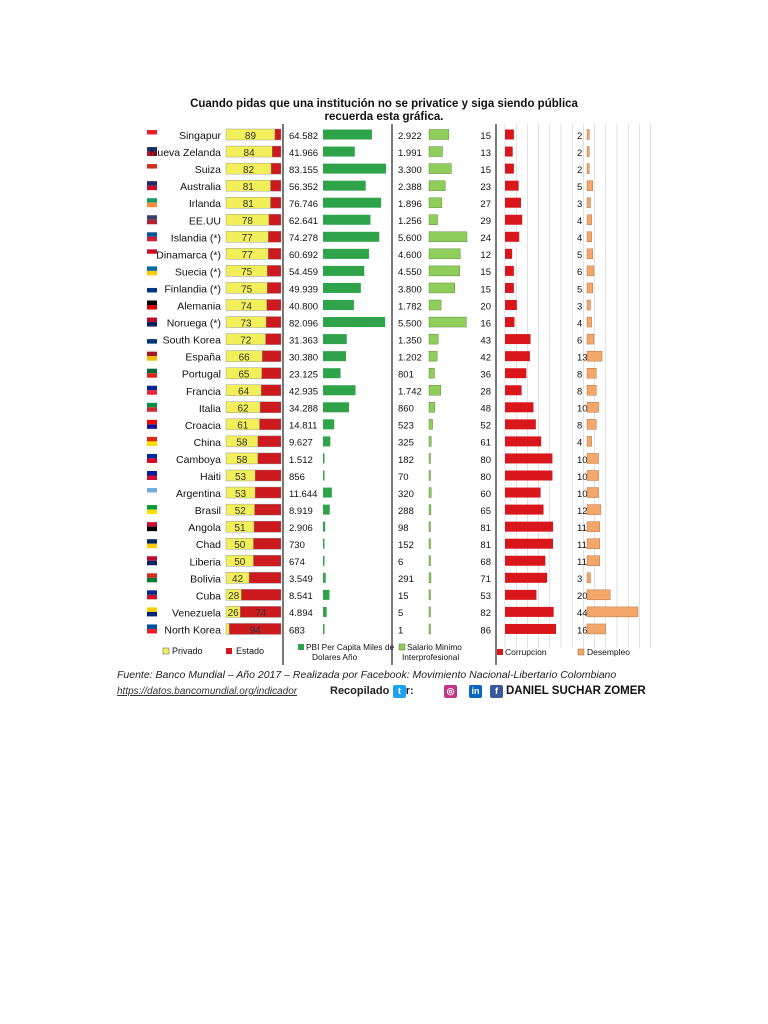 This screenshot has width=768, height=1024. What do you see at coordinates (248, 238) in the screenshot?
I see `privado-value: 77` at bounding box center [248, 238].